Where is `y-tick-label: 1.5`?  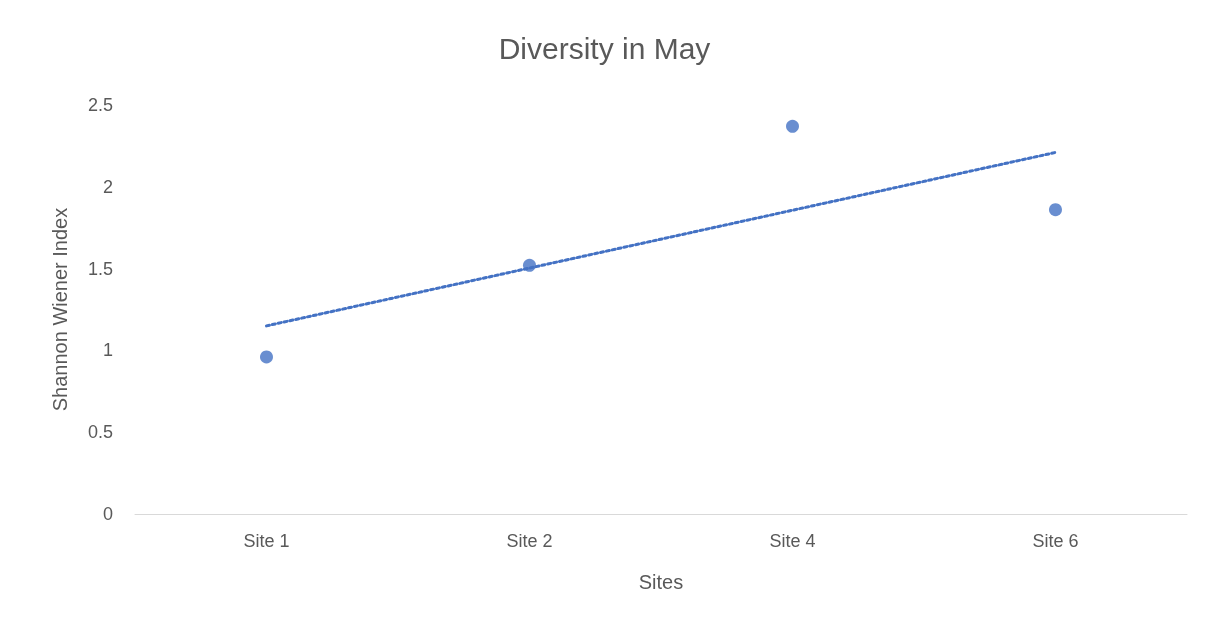 y-tick-label: 1.5 is located at coordinates (100, 268).